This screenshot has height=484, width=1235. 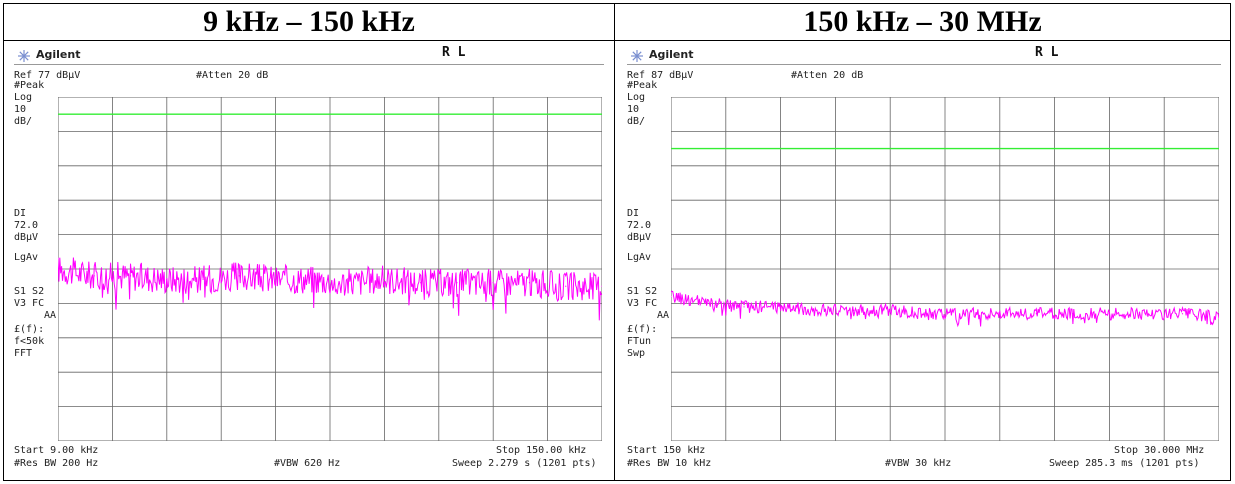 What do you see at coordinates (309, 21) in the screenshot?
I see `panel-title-left: 9 kHz – 150 kHz` at bounding box center [309, 21].